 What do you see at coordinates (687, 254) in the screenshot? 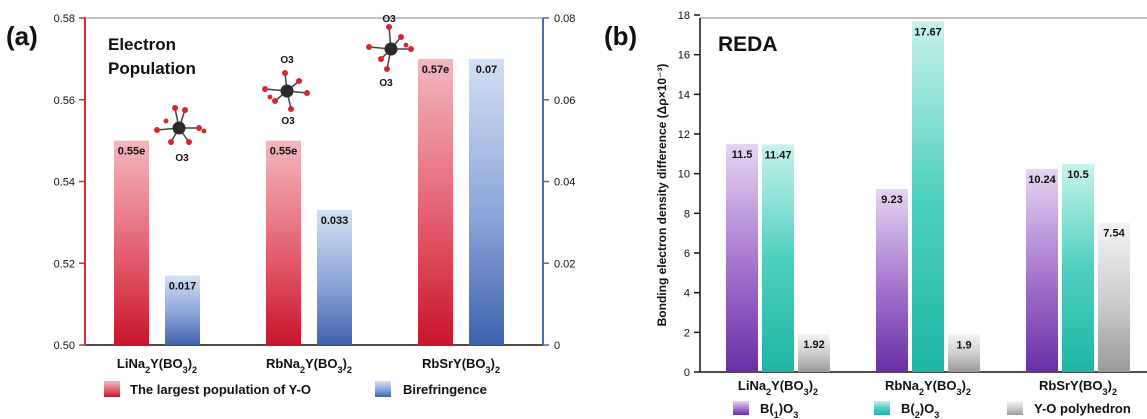
I see `tick-label: 6` at bounding box center [687, 254].